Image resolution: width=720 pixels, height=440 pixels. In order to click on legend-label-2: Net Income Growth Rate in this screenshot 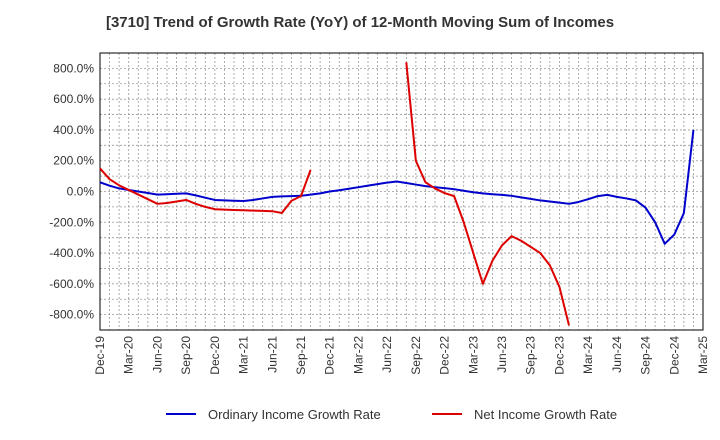, I will do `click(545, 414)`.